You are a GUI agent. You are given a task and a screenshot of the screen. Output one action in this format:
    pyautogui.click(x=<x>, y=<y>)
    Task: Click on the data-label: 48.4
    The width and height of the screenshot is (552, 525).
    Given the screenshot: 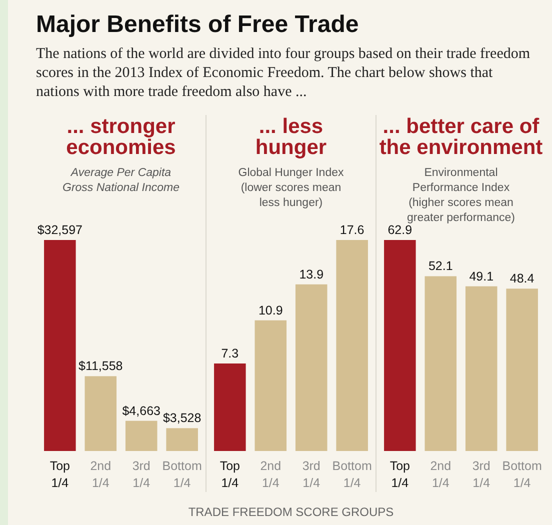 What is the action you would take?
    pyautogui.click(x=522, y=279)
    